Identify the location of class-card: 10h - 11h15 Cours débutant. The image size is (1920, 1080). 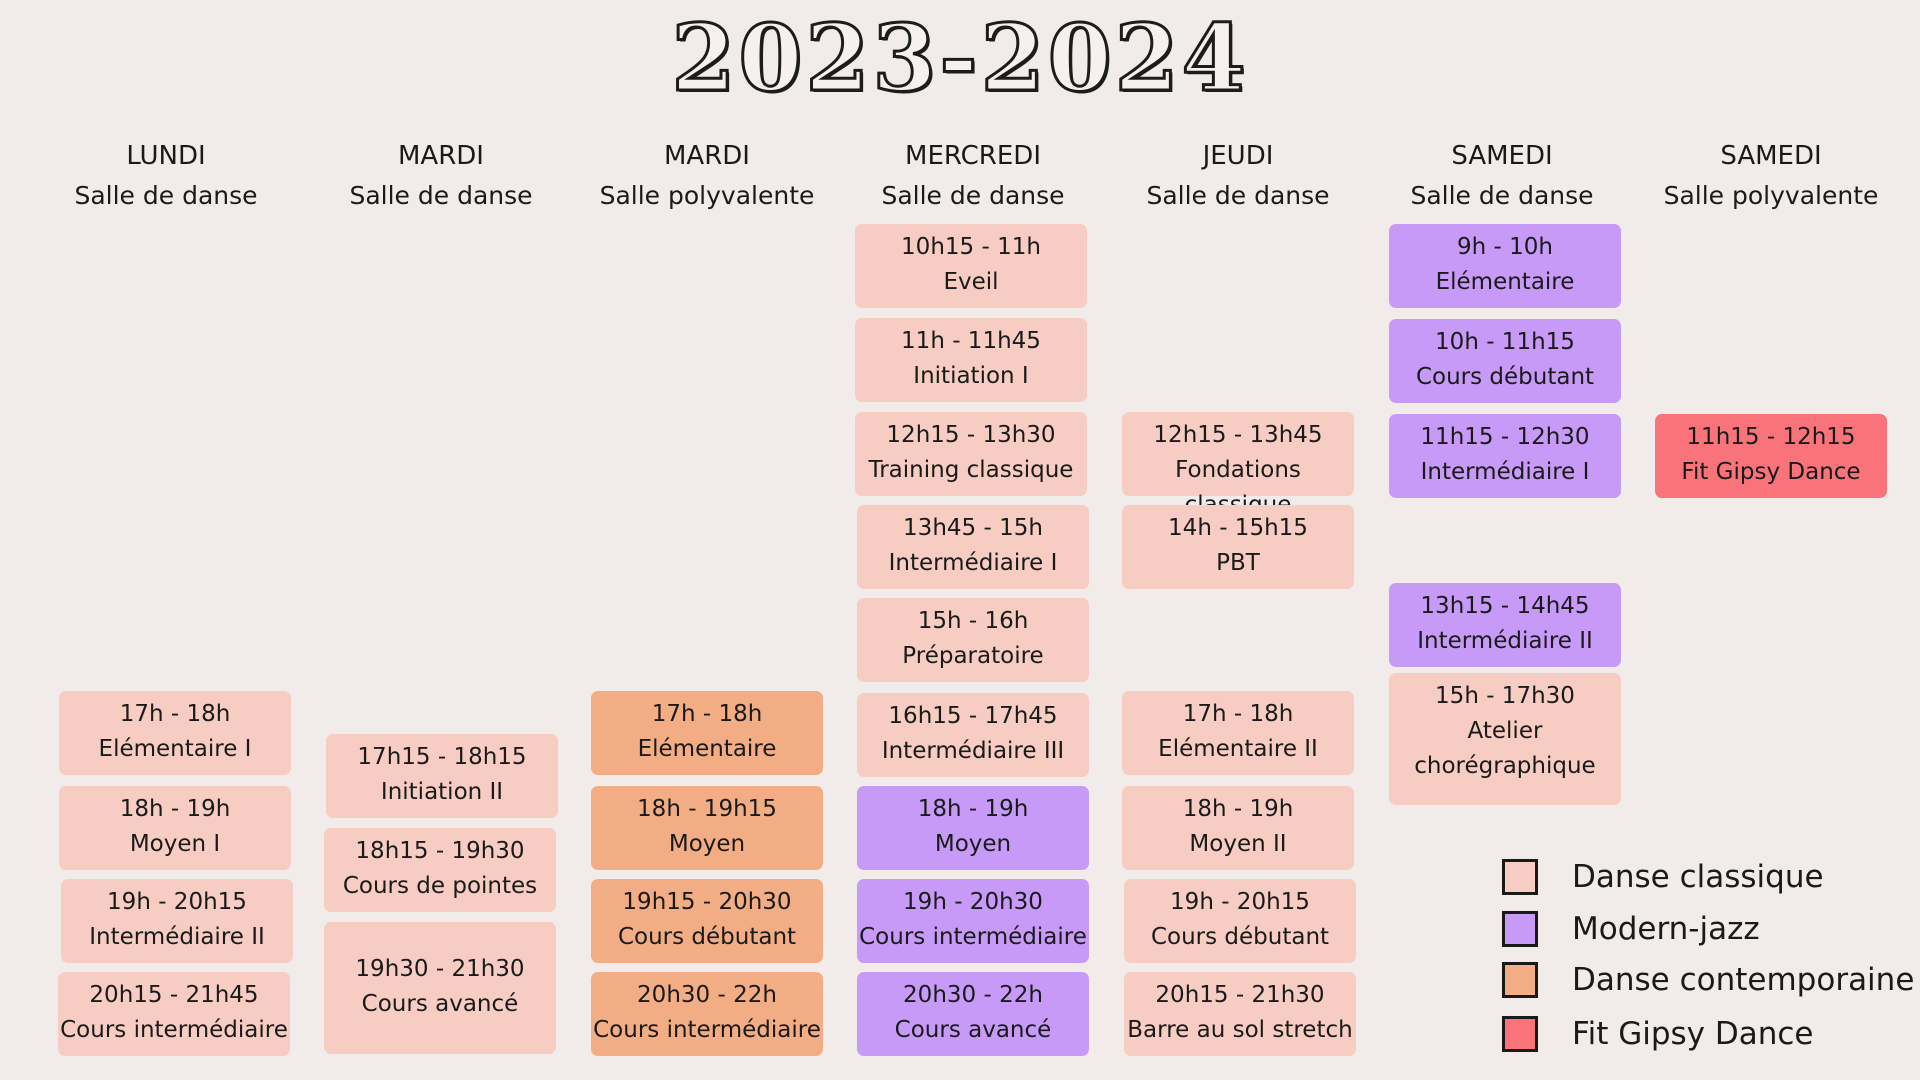
(1505, 361).